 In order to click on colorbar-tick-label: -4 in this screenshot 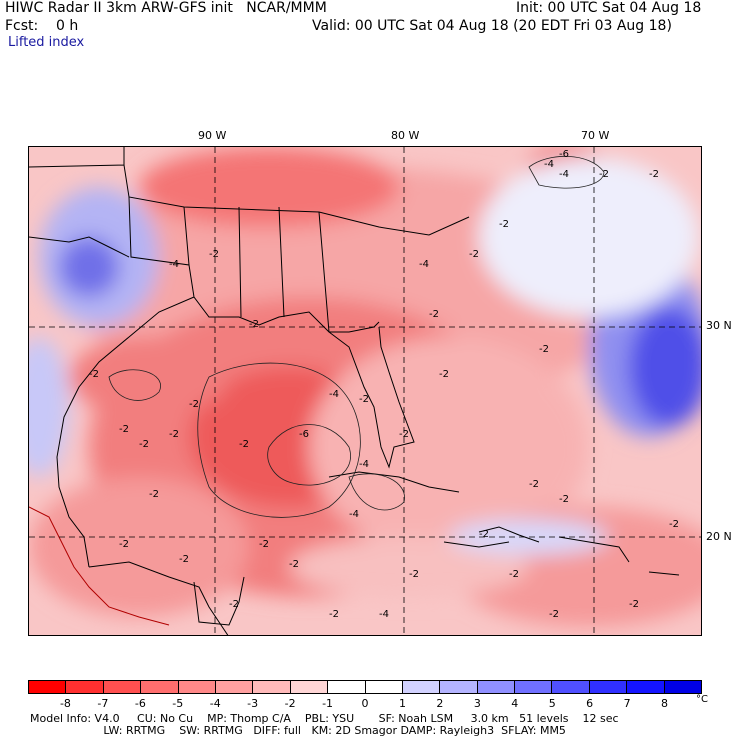, I will do `click(215, 703)`.